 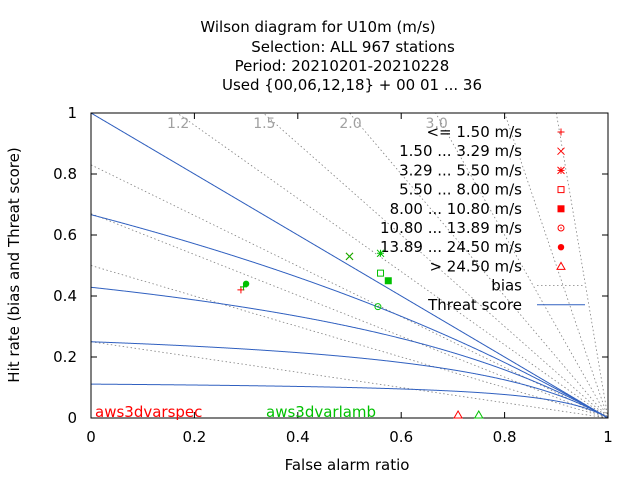 I want to click on x-tick-label: 0.4, so click(x=298, y=437).